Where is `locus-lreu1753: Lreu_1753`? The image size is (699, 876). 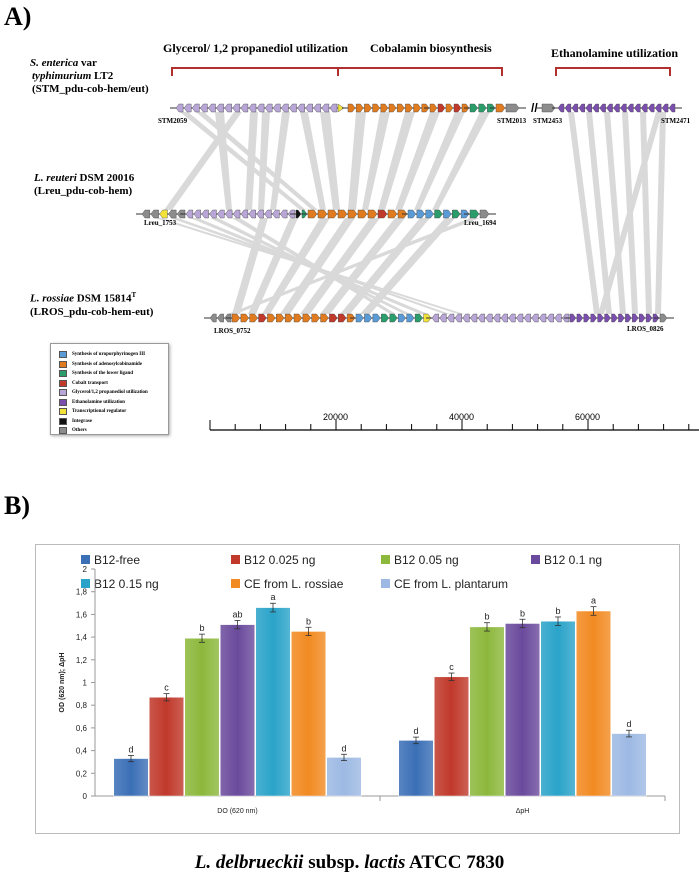
locus-lreu1753: Lreu_1753 is located at coordinates (160, 223).